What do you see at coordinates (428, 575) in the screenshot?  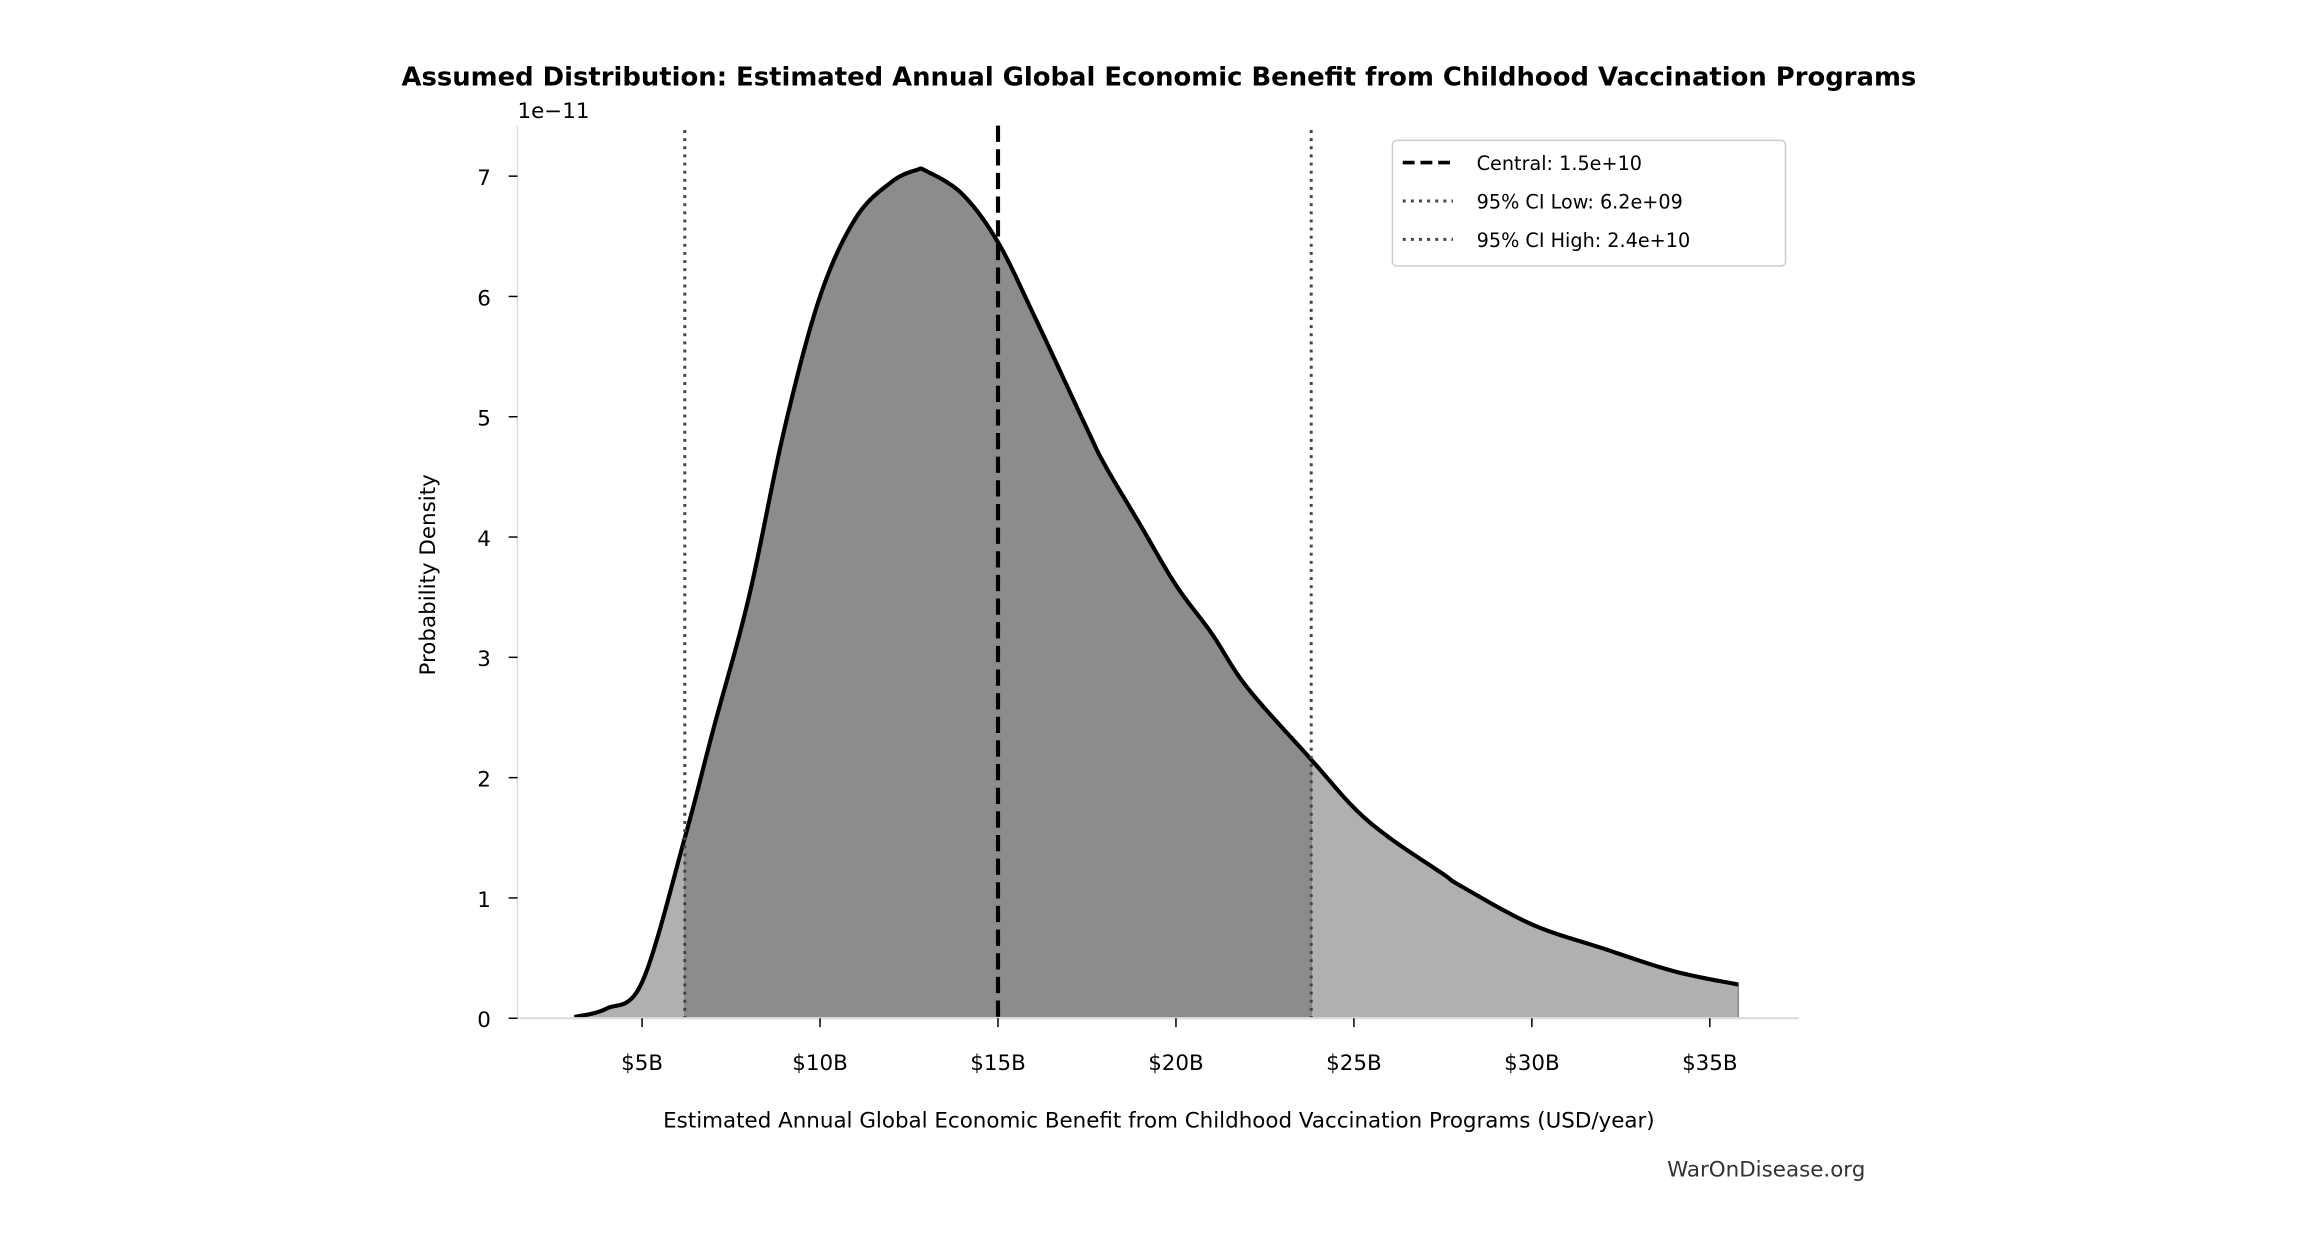 I see `y-axis-label: Probability Density` at bounding box center [428, 575].